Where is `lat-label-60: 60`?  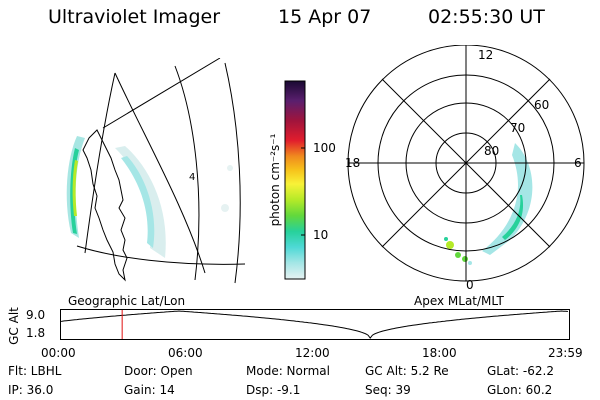
lat-label-60: 60 is located at coordinates (541, 105).